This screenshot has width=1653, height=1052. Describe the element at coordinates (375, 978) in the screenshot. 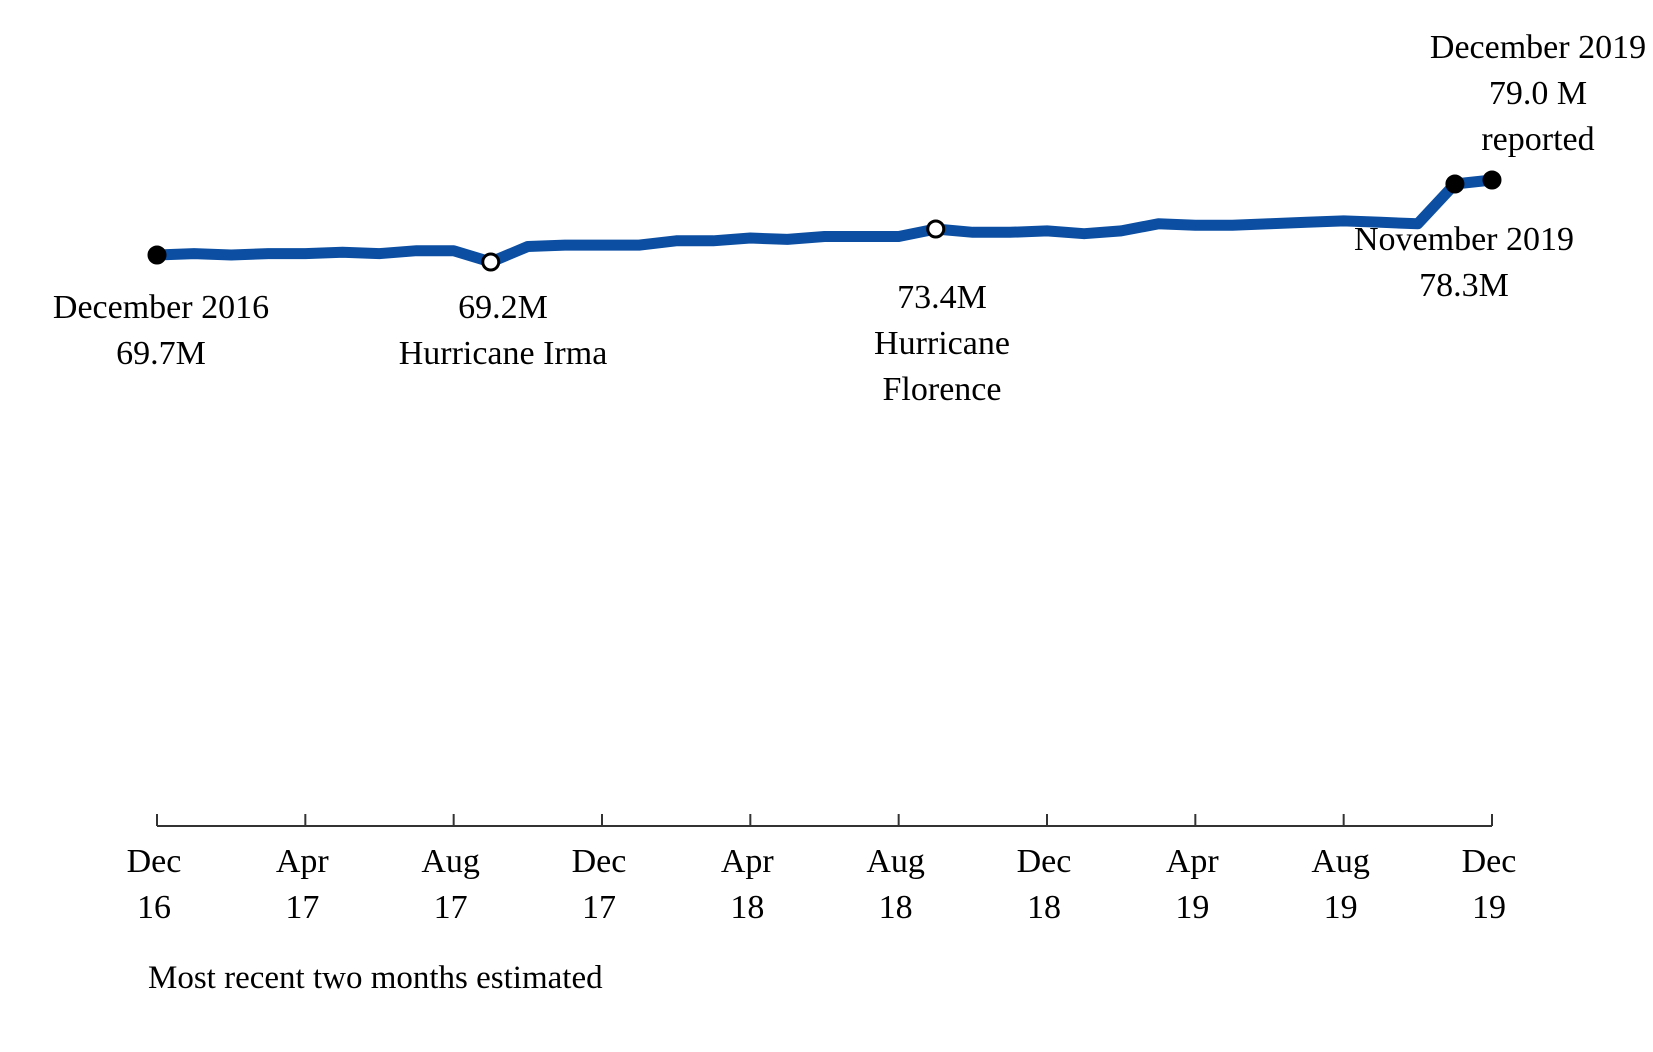

I see `footnote: Most recent two months estimated` at that location.